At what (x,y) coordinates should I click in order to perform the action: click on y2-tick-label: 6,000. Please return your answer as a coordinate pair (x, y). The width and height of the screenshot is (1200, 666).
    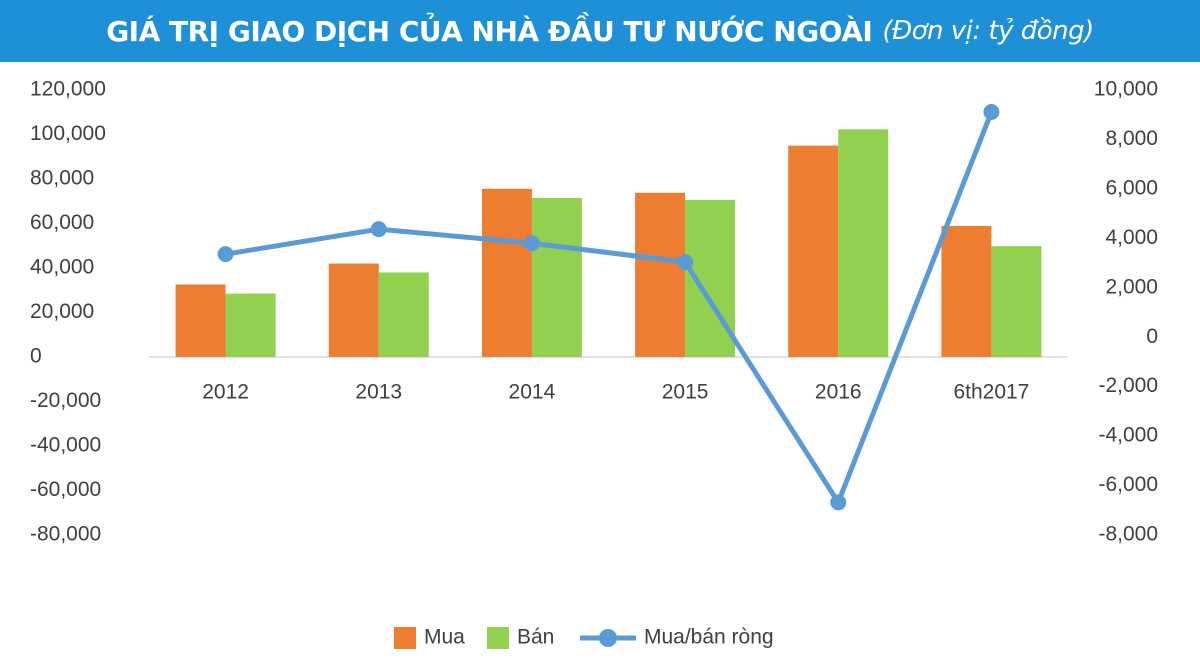
    Looking at the image, I should click on (1131, 187).